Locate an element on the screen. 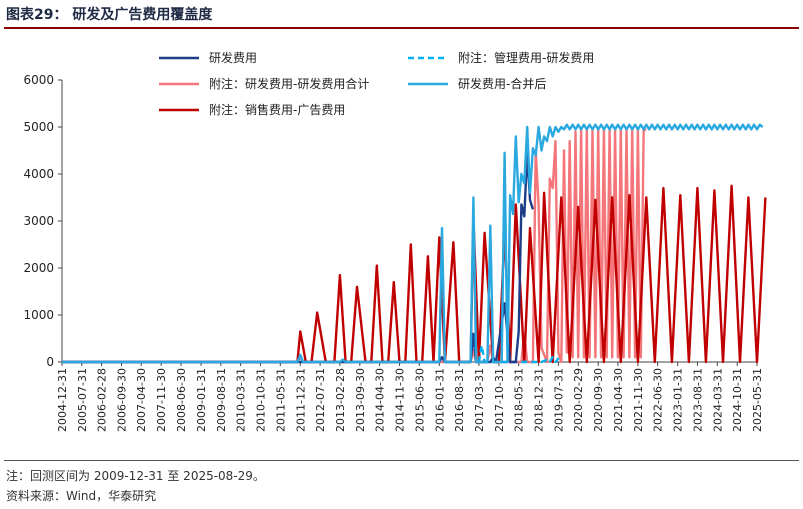 This screenshot has height=509, width=803. x-tick-label: 2020-02-29 is located at coordinates (578, 400).